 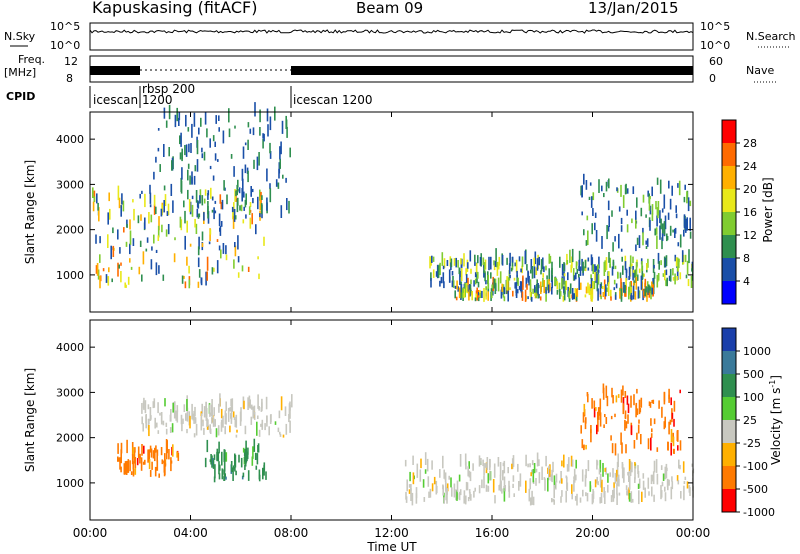 What do you see at coordinates (20, 72) in the screenshot?
I see `freq-unit-label: [MHz]` at bounding box center [20, 72].